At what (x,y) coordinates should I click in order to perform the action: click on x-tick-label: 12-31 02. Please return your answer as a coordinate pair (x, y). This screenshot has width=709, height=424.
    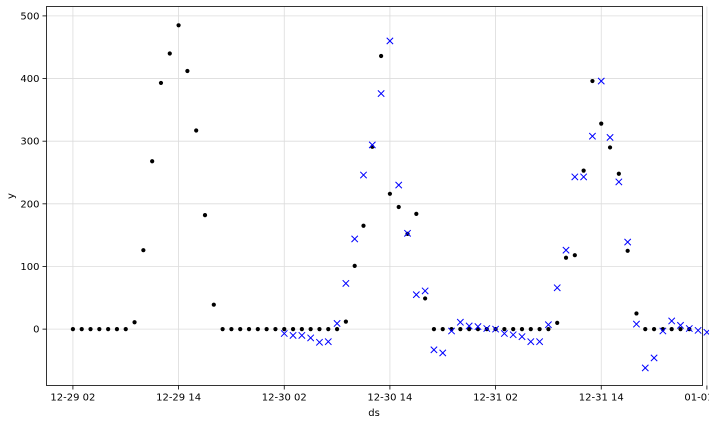
    Looking at the image, I should click on (495, 398).